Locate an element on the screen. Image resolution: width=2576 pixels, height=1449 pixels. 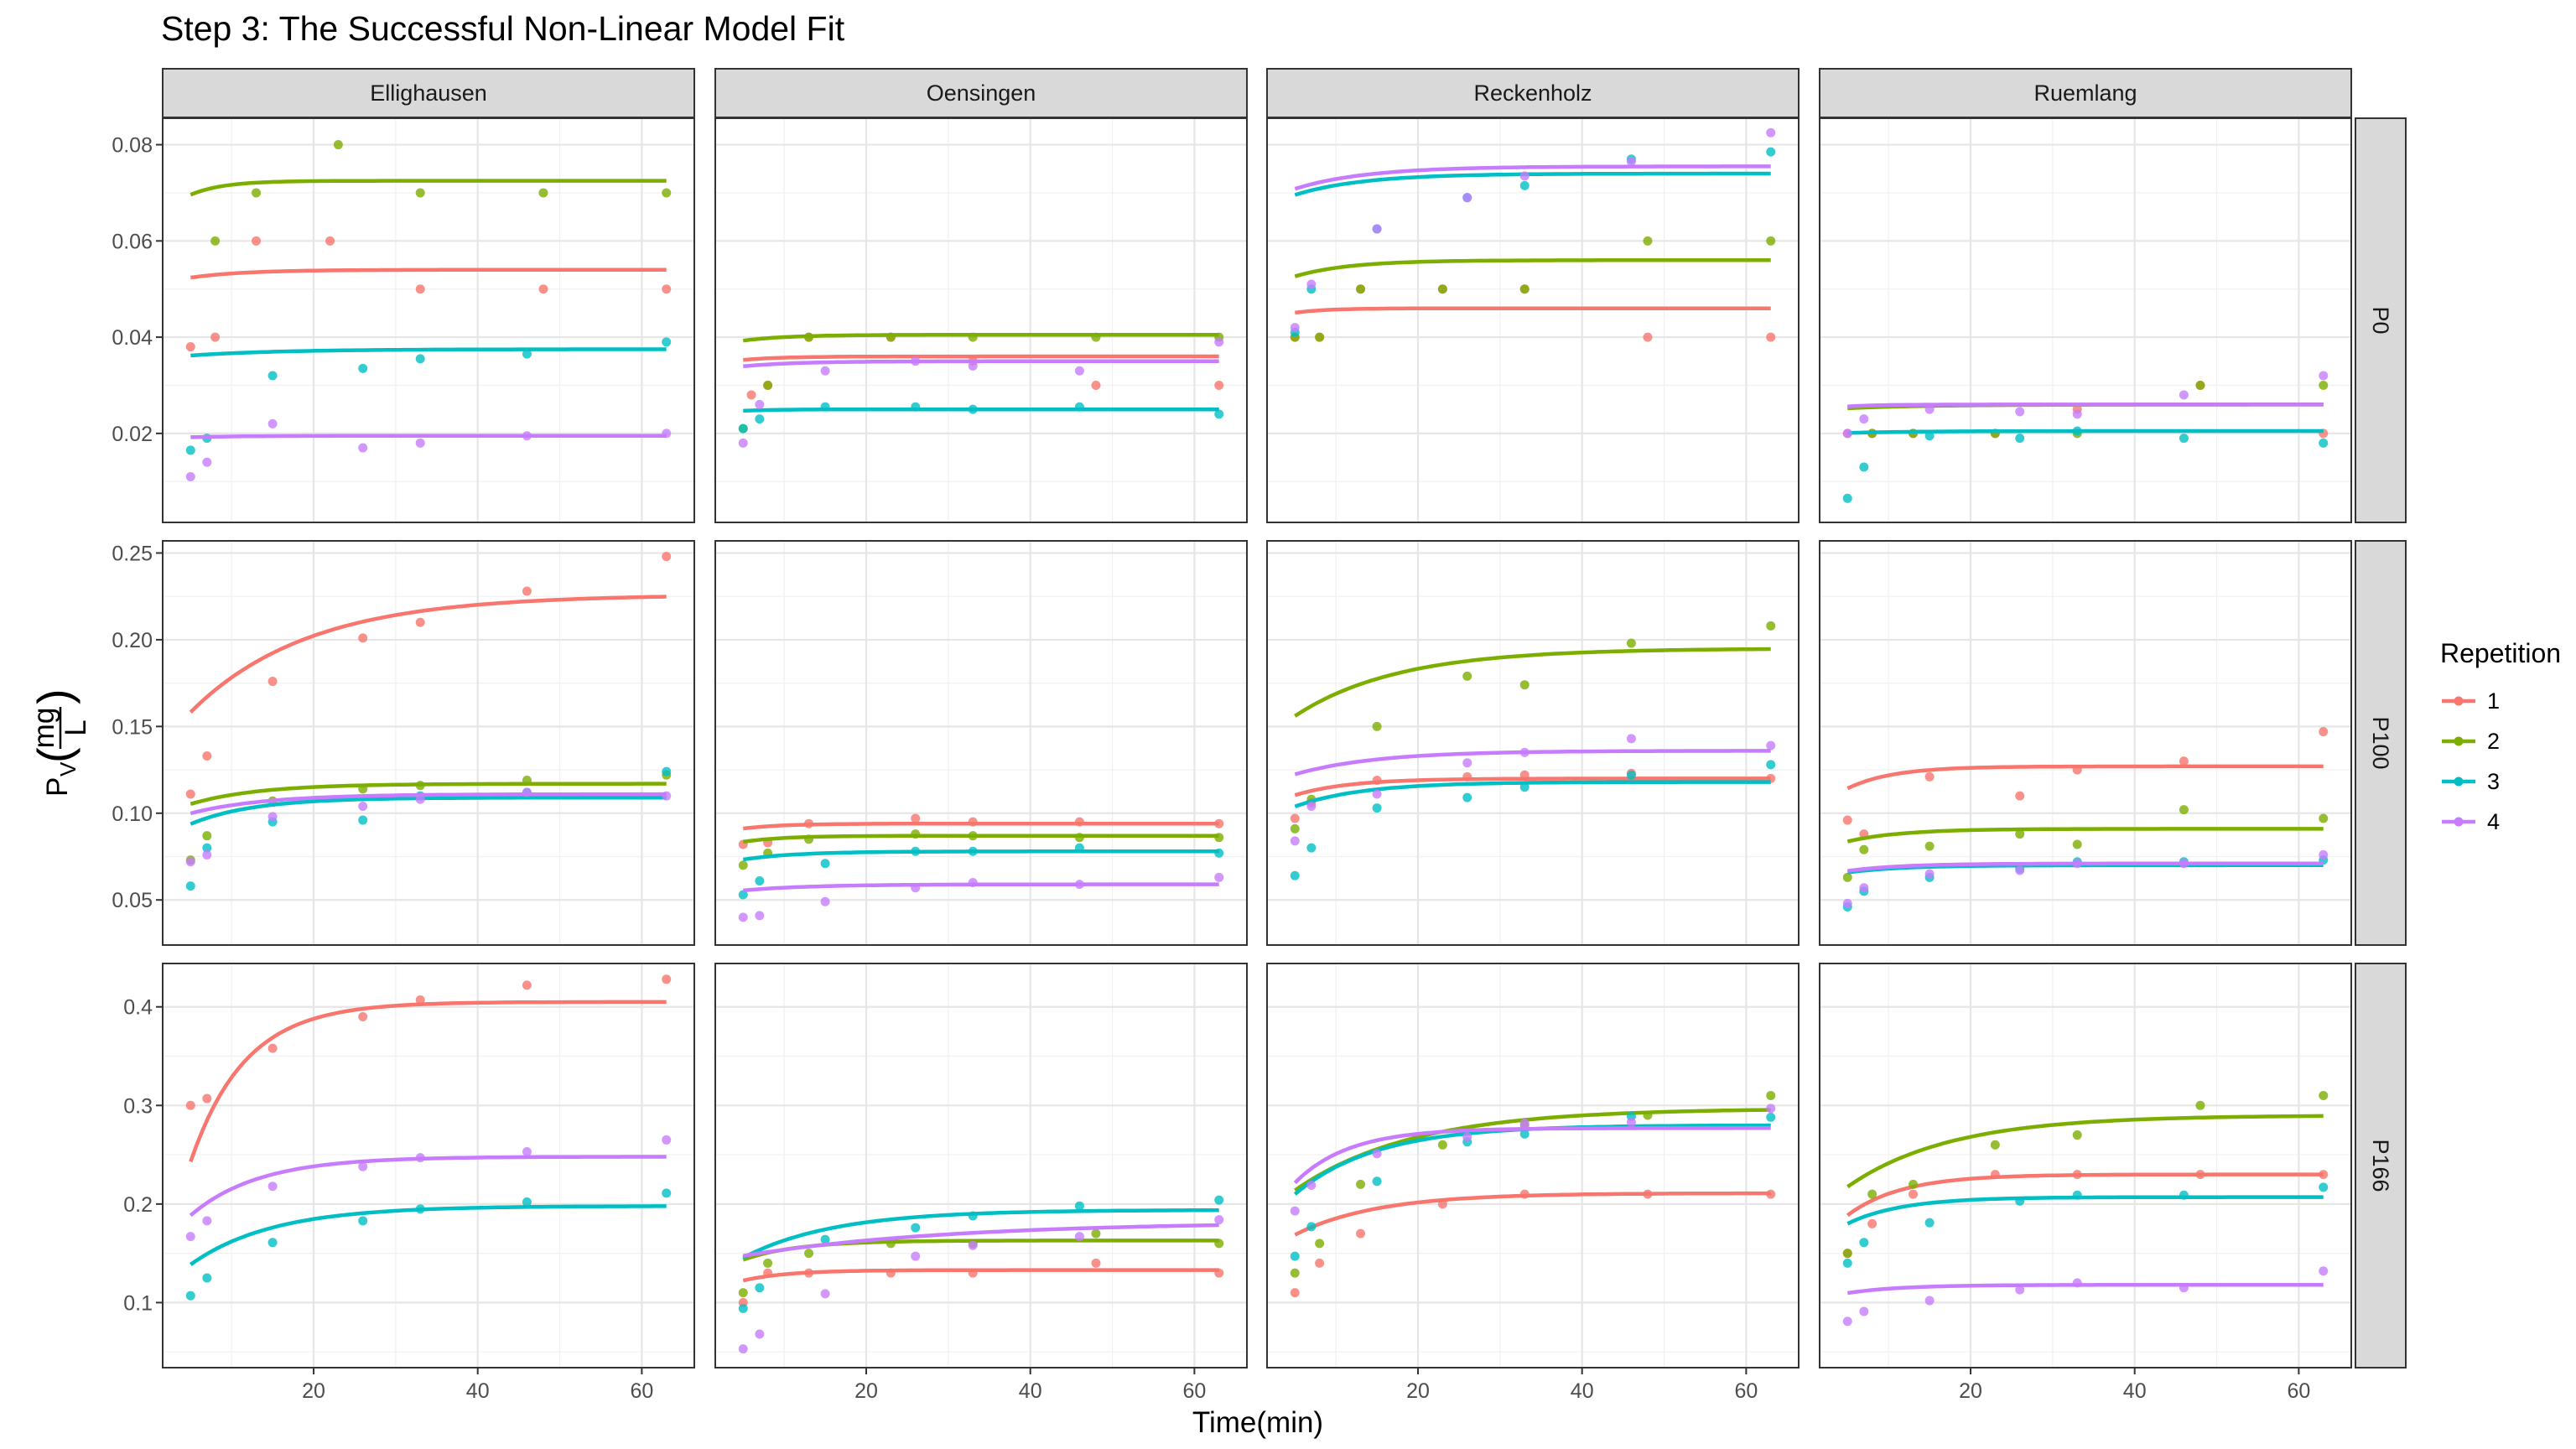
legend-label: 2 is located at coordinates (2493, 741).